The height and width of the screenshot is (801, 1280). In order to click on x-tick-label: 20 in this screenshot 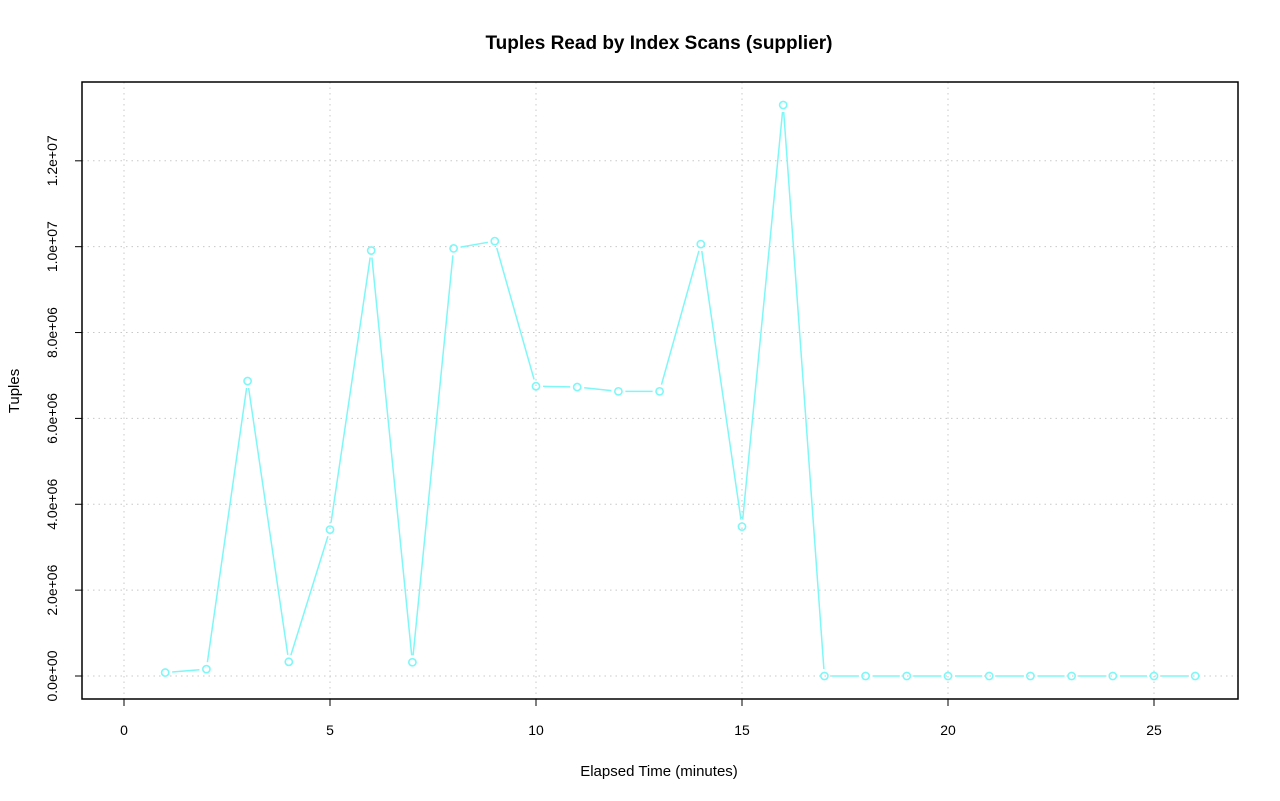, I will do `click(948, 730)`.